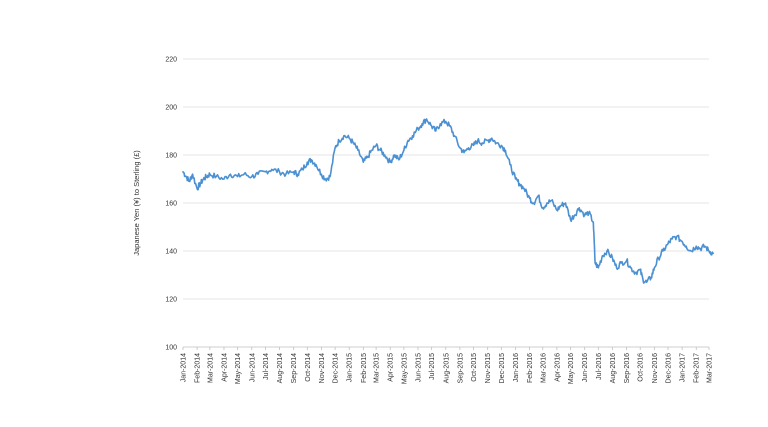  What do you see at coordinates (710, 368) in the screenshot?
I see `x-tick-label: Mar-2017` at bounding box center [710, 368].